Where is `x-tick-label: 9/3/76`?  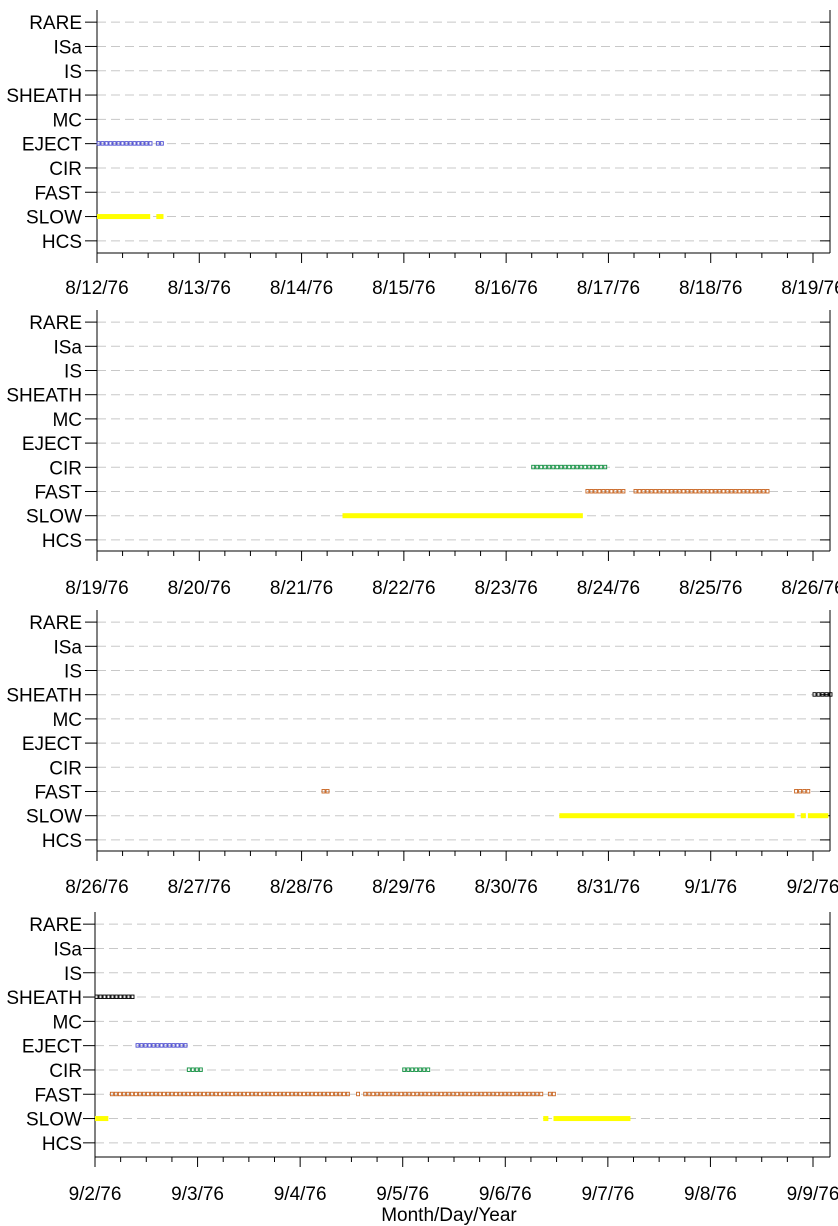
x-tick-label: 9/3/76 is located at coordinates (197, 1194).